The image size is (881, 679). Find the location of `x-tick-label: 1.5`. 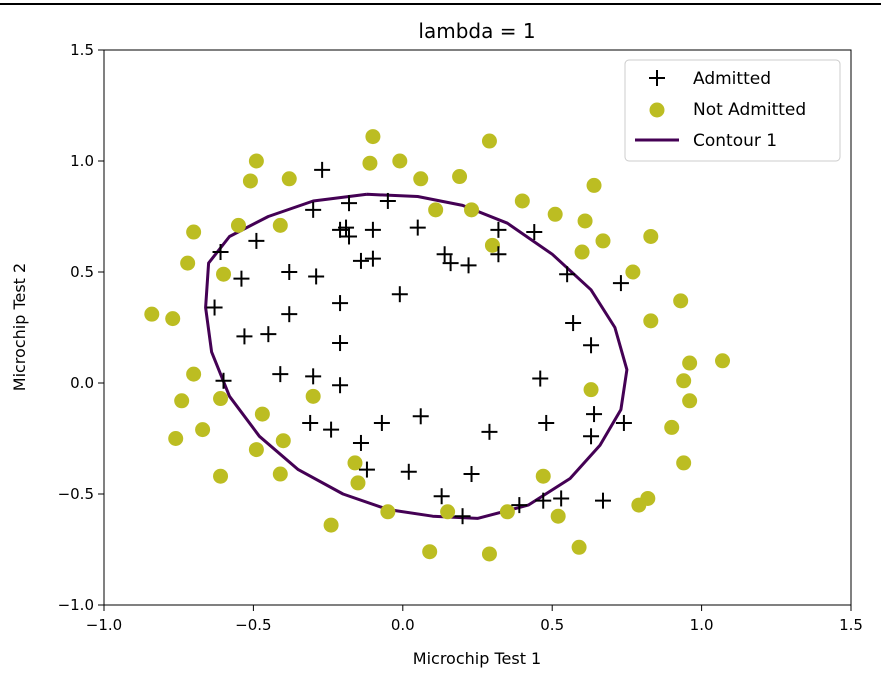

x-tick-label: 1.5 is located at coordinates (851, 625).